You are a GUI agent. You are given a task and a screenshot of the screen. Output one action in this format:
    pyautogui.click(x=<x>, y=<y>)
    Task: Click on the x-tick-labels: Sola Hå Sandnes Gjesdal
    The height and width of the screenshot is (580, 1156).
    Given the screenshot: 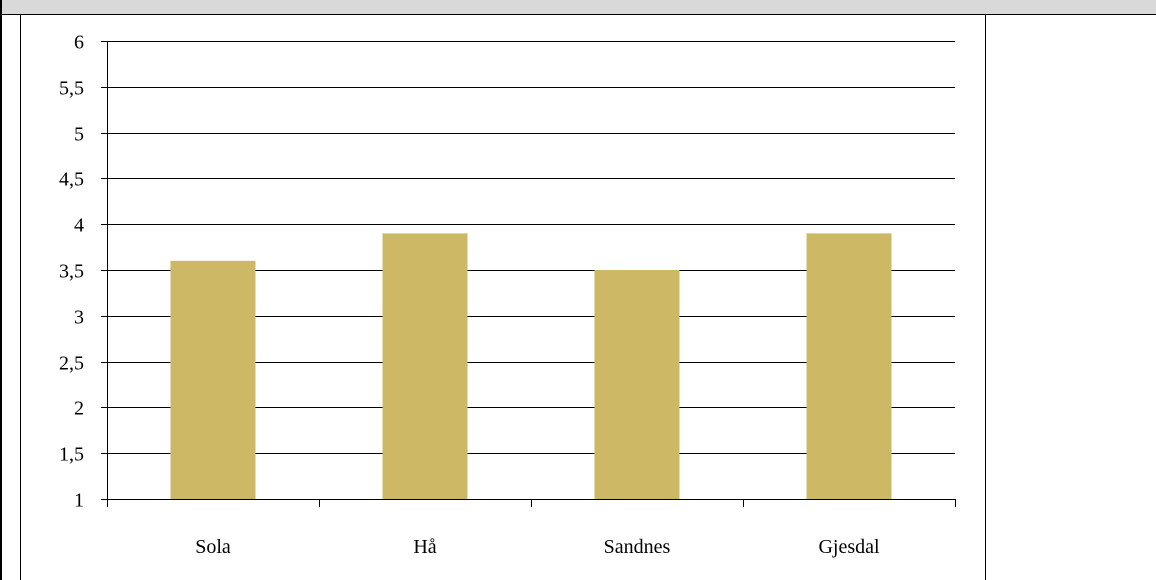 What is the action you would take?
    pyautogui.click(x=537, y=547)
    